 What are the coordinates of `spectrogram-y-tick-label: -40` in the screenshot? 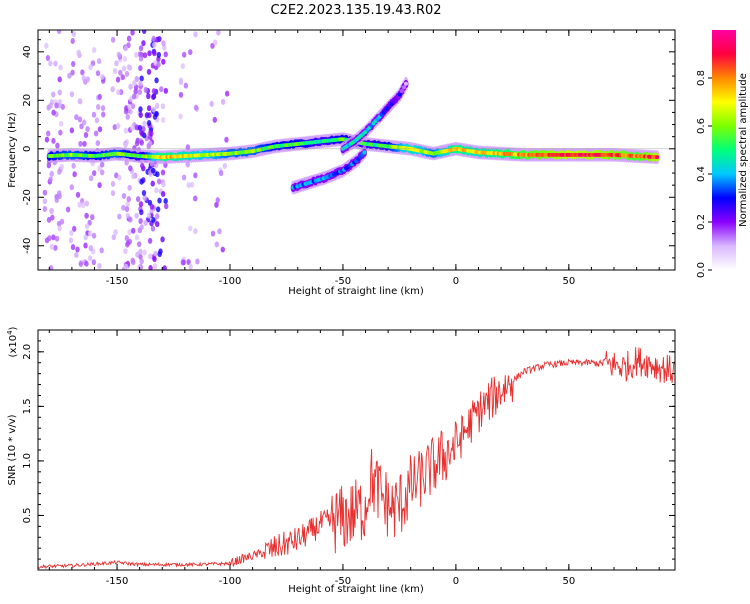 It's located at (27, 246).